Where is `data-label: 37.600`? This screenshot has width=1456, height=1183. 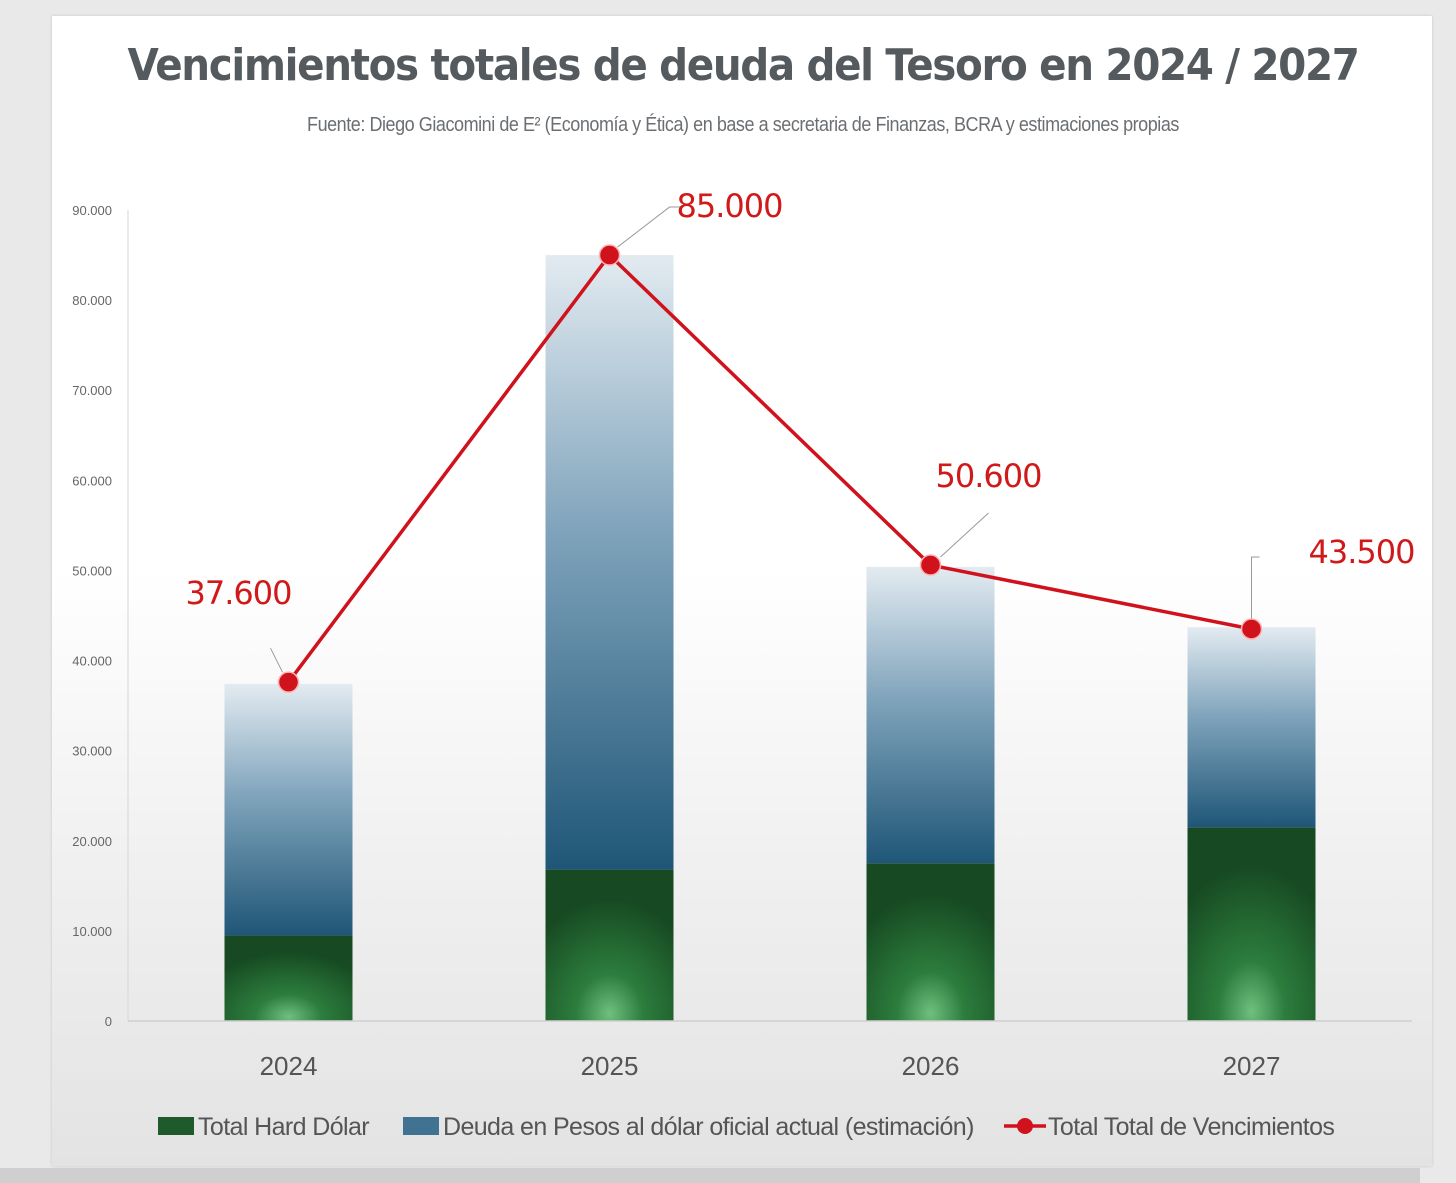 data-label: 37.600 is located at coordinates (239, 593).